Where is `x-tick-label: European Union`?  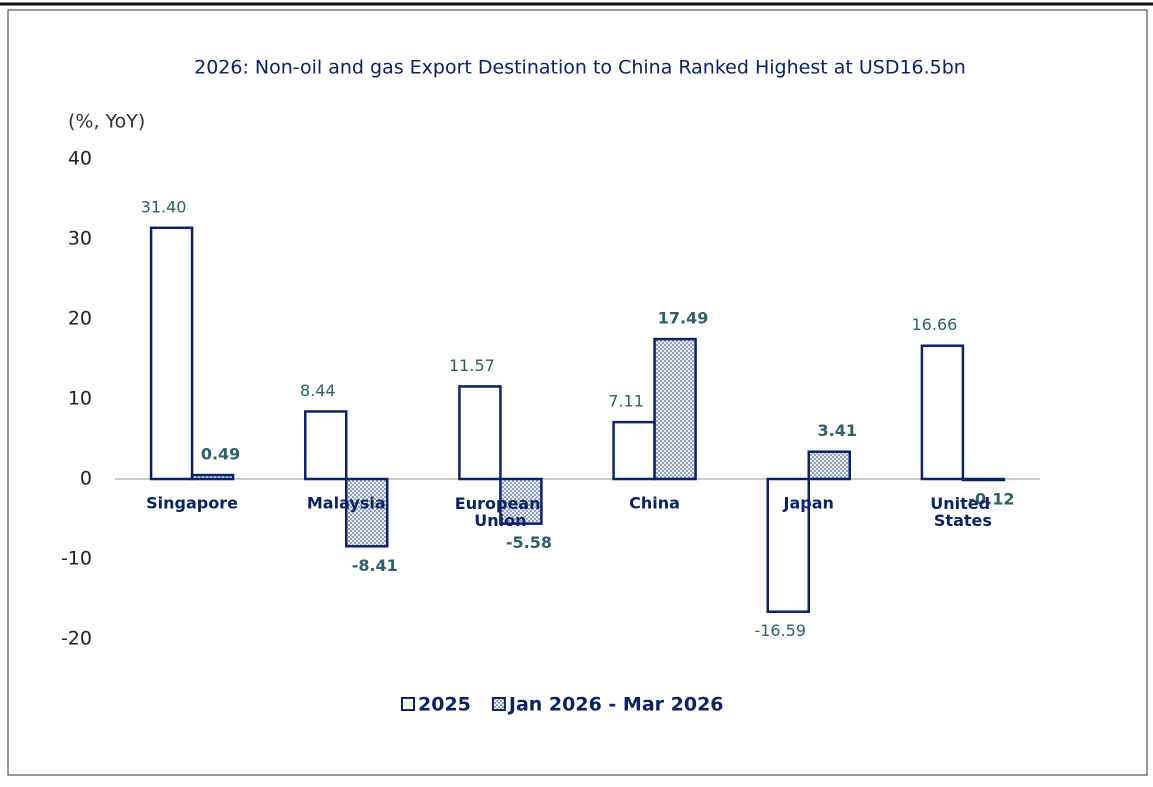 x-tick-label: European Union is located at coordinates (500, 512).